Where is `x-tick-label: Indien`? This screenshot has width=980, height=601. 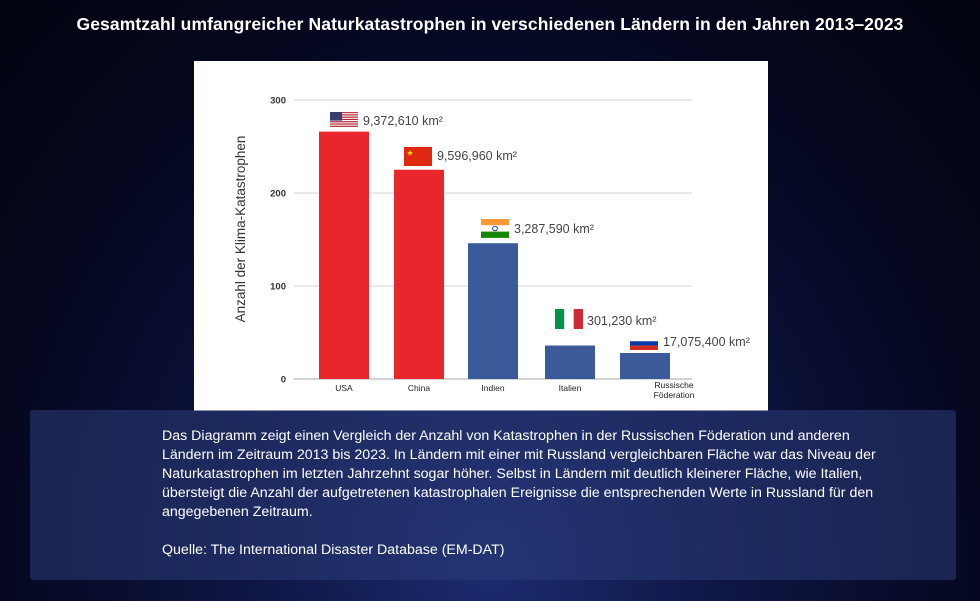
x-tick-label: Indien is located at coordinates (492, 388).